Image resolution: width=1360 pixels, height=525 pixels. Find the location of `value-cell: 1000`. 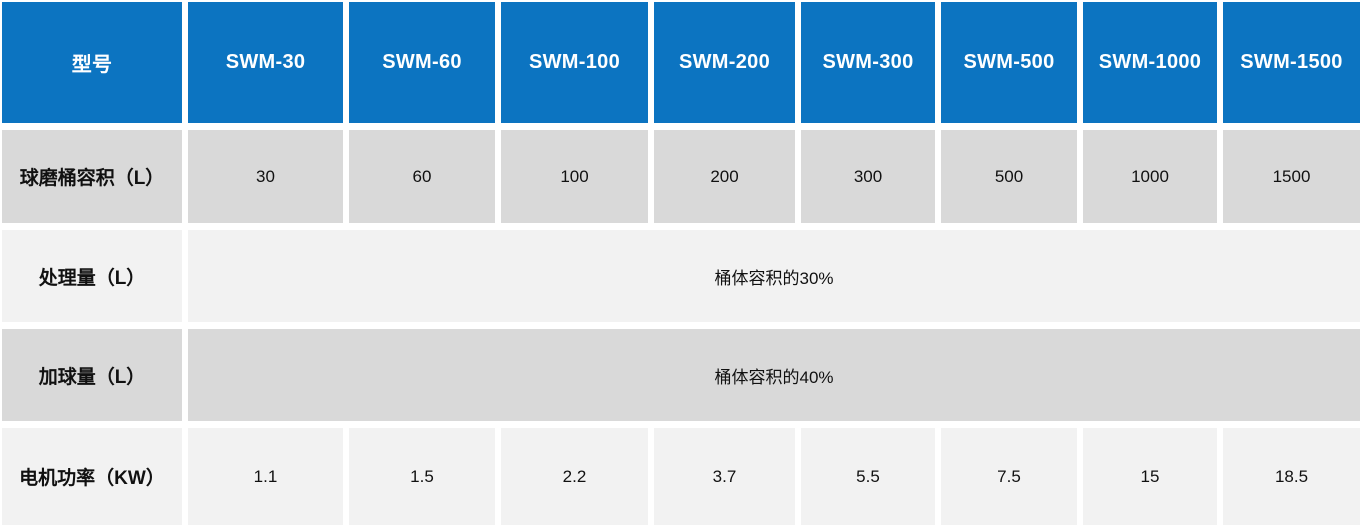

value-cell: 1000 is located at coordinates (1150, 176).